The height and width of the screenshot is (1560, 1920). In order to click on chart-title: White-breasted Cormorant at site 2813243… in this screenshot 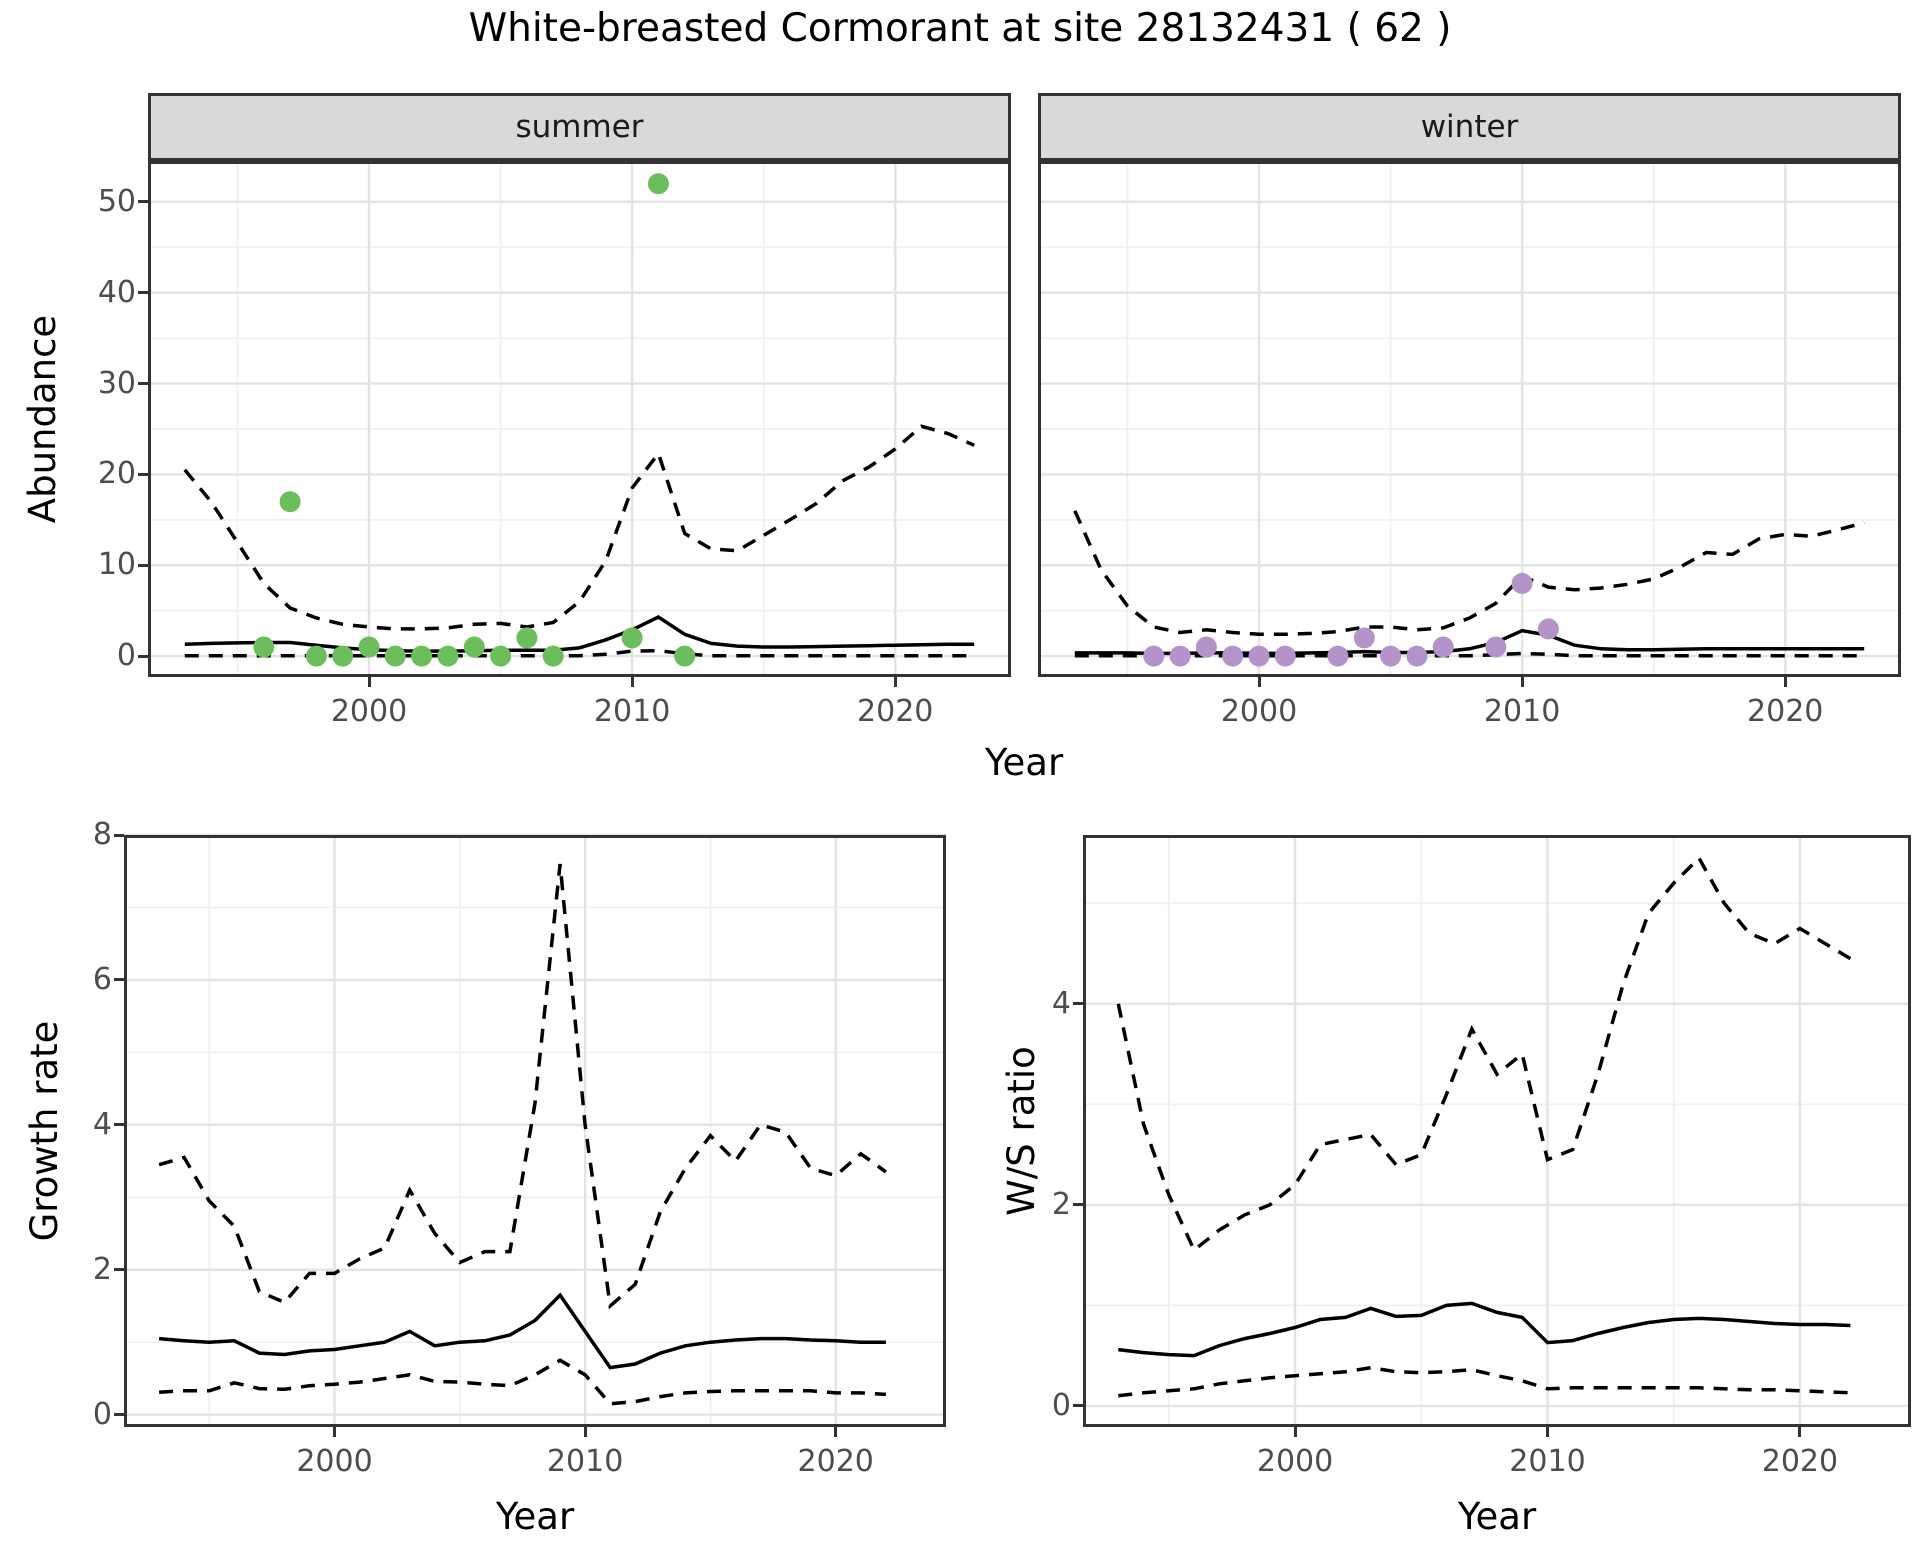, I will do `click(960, 28)`.